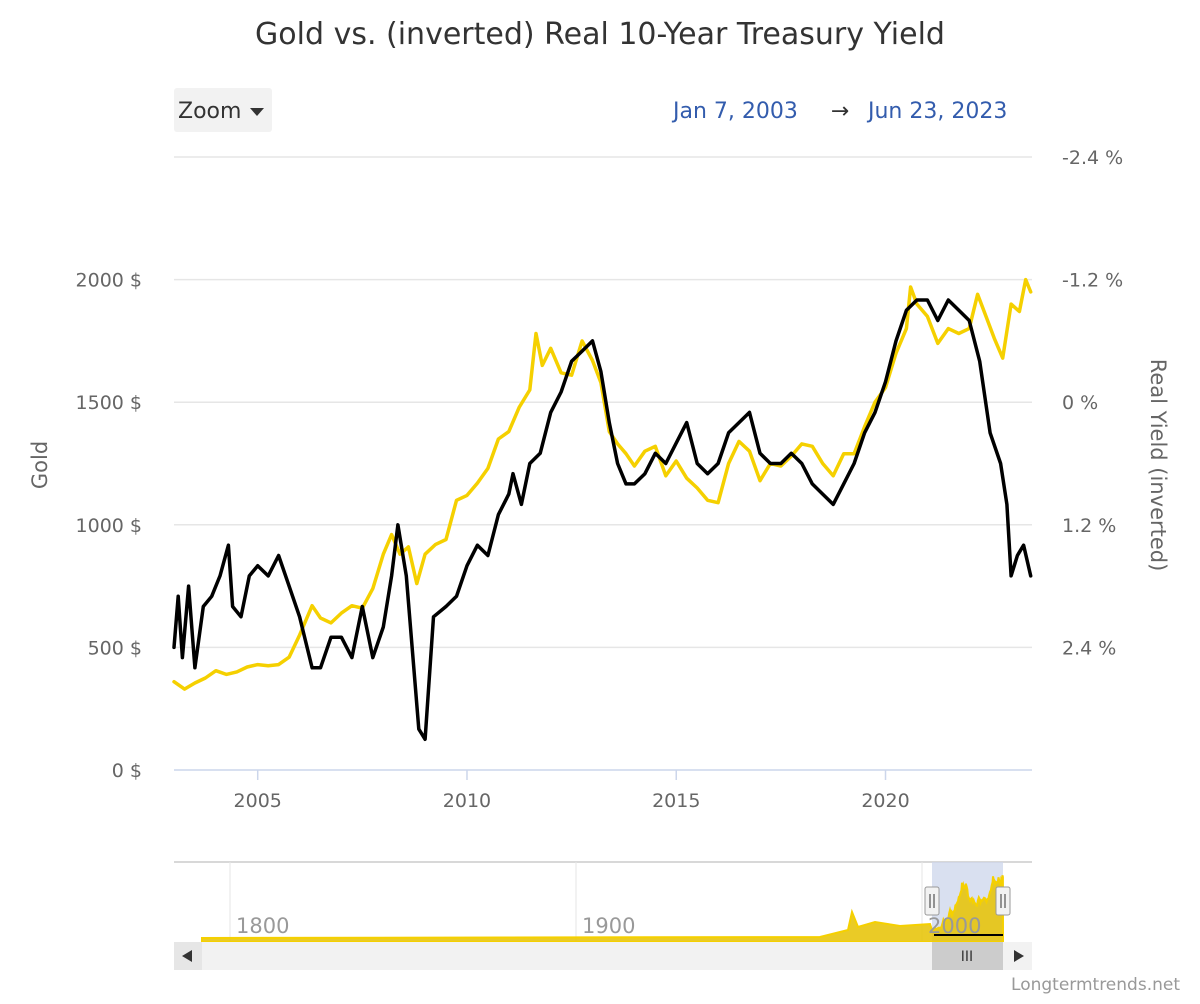 The width and height of the screenshot is (1200, 1004). Describe the element at coordinates (262, 926) in the screenshot. I see `navigator-tick-1800: 1800` at that location.